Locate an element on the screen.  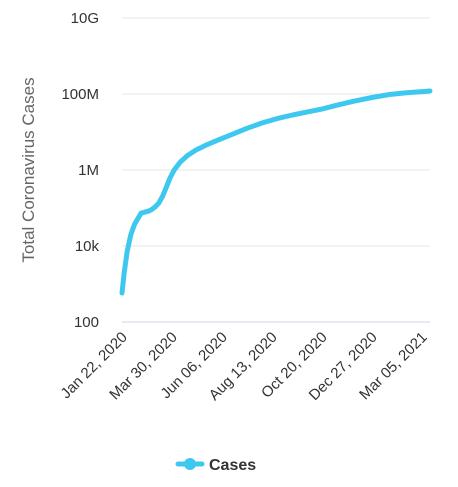
legend: Cases is located at coordinates (215, 465).